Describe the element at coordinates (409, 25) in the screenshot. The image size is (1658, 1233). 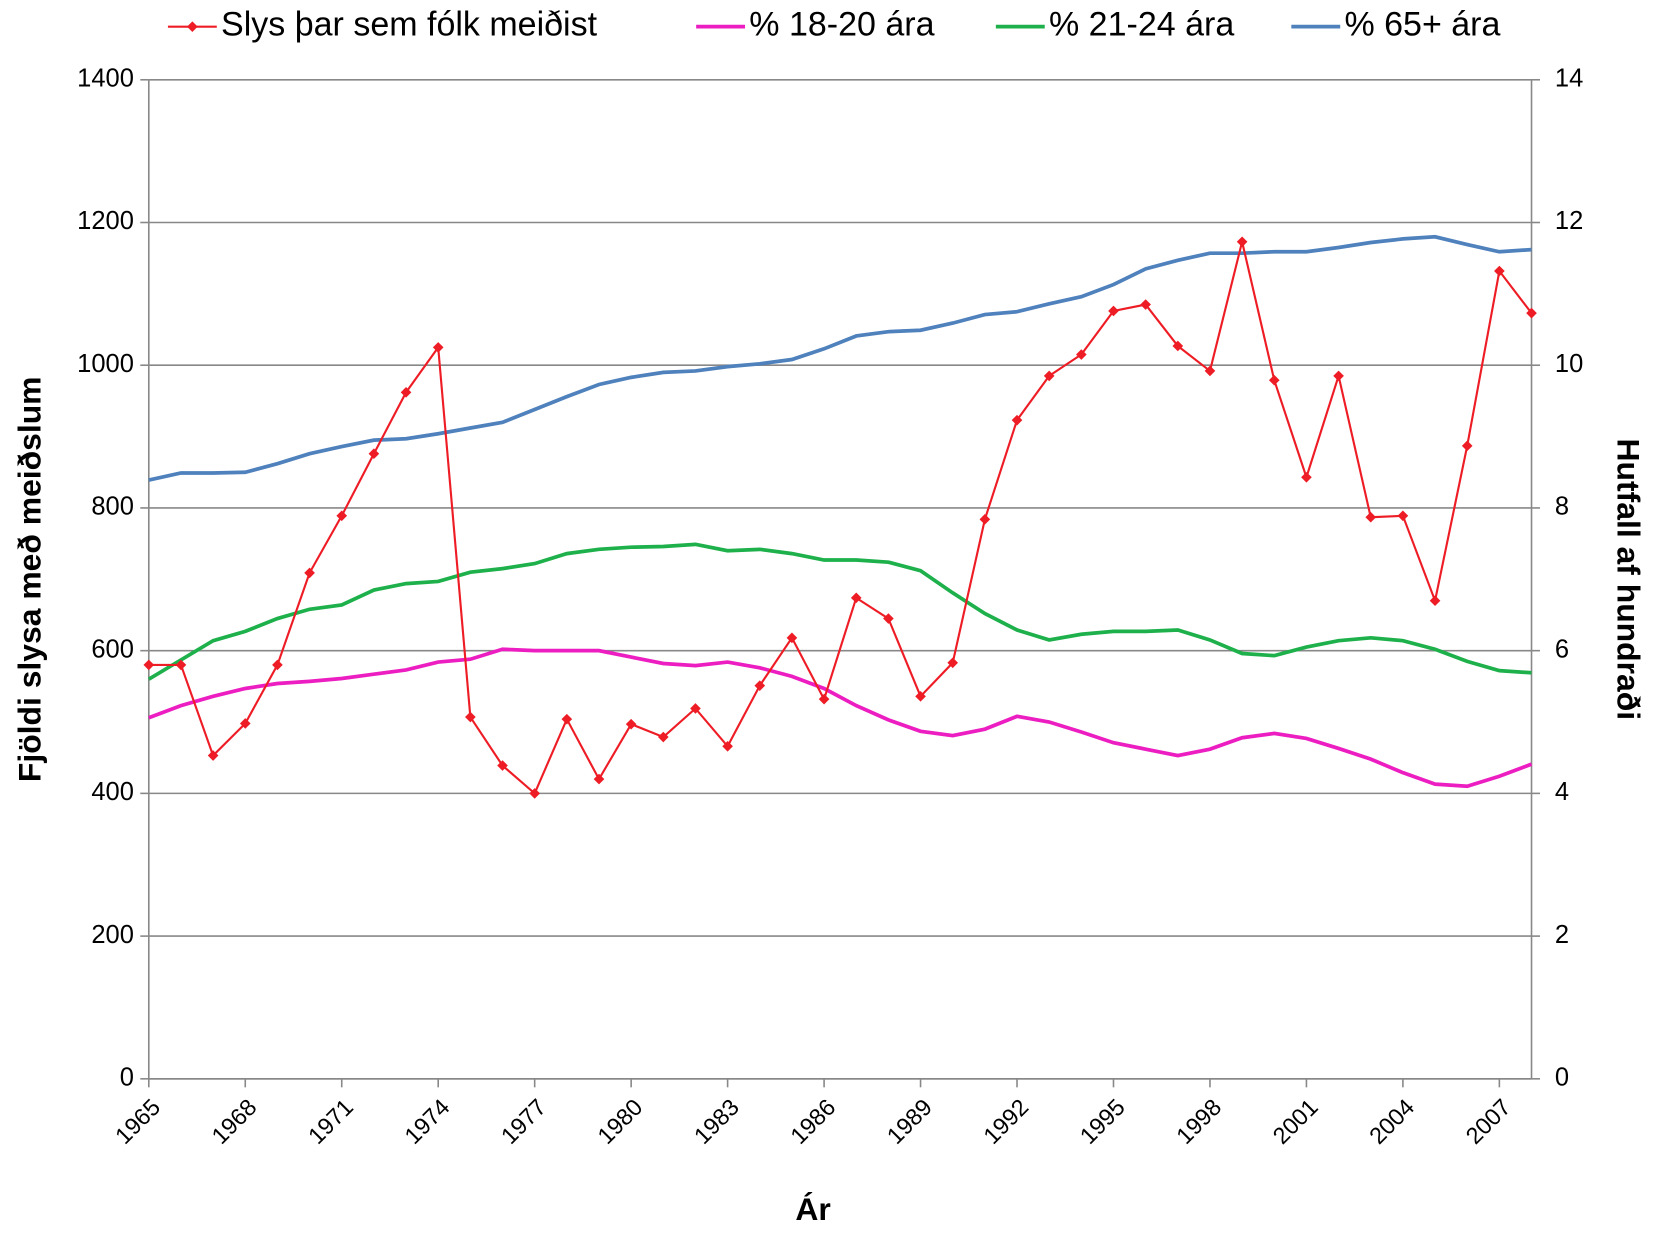
I see `legend-label: Slys þar sem fólk meiðist` at that location.